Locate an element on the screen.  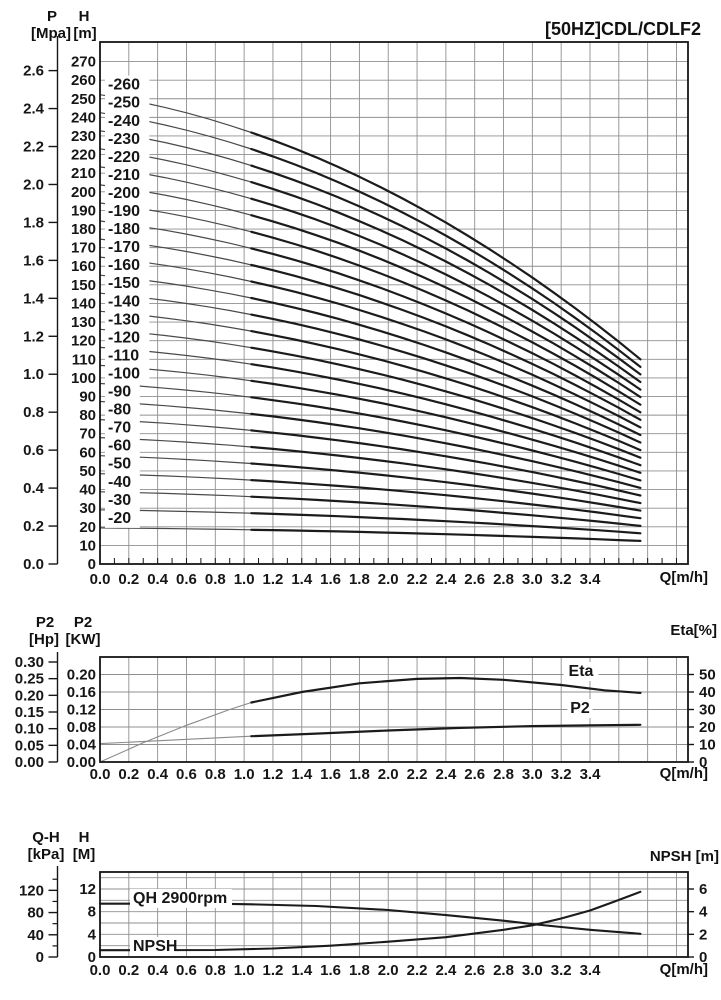
left-axis: 0.000.050.100.150.200.250.30 is located at coordinates (37, 711).